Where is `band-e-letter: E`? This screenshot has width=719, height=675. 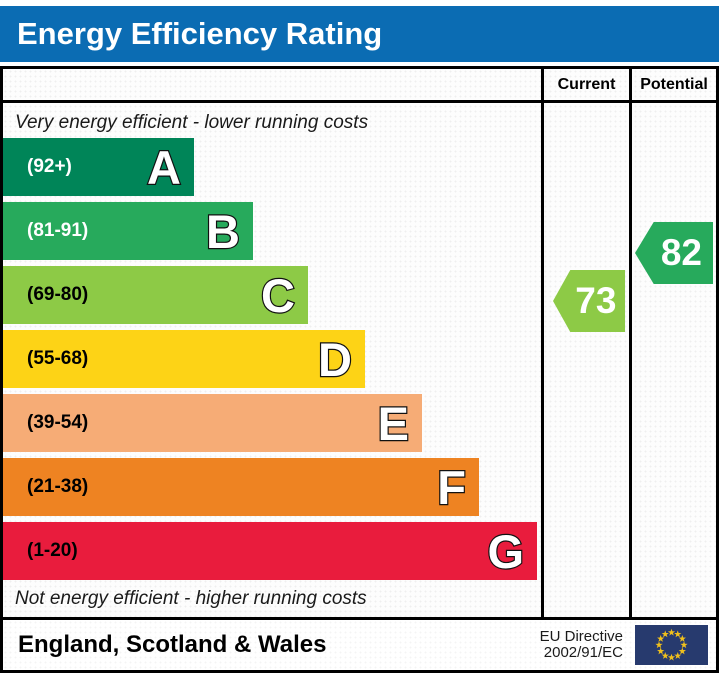
band-e-letter: E is located at coordinates (393, 423).